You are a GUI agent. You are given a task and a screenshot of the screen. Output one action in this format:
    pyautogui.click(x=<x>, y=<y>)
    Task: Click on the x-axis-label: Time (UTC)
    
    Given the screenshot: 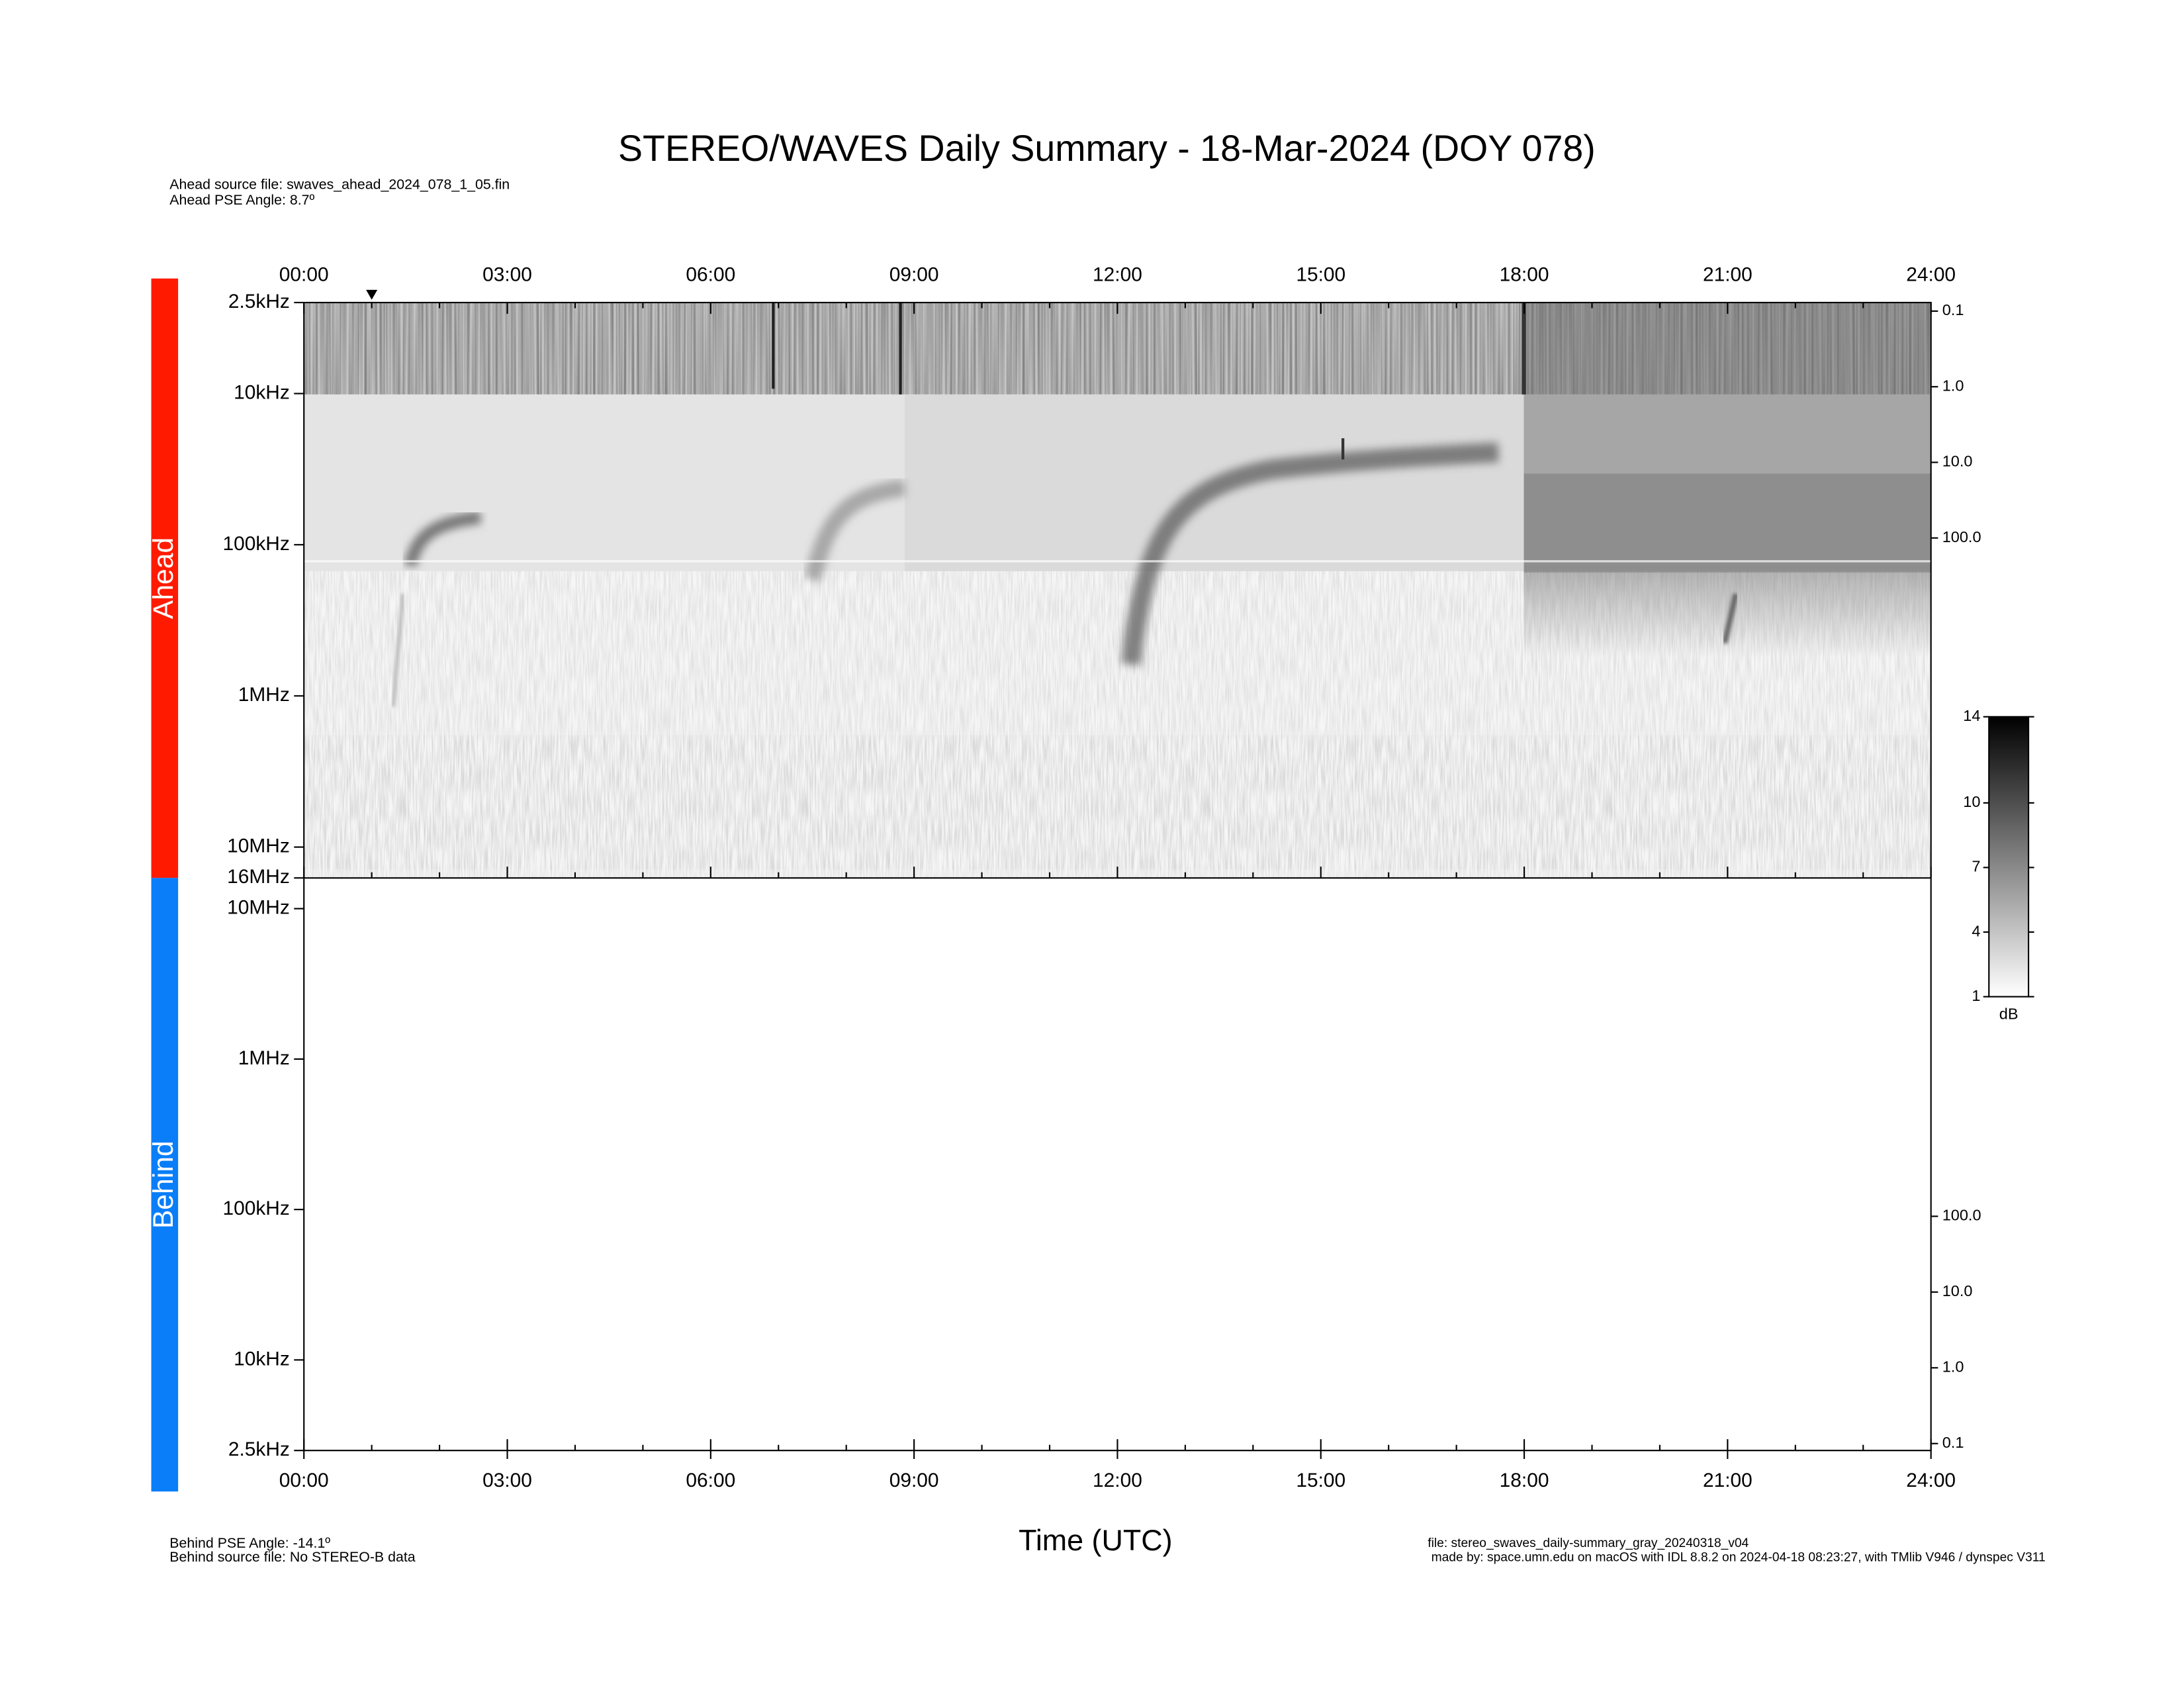 What is the action you would take?
    pyautogui.click(x=1095, y=1540)
    